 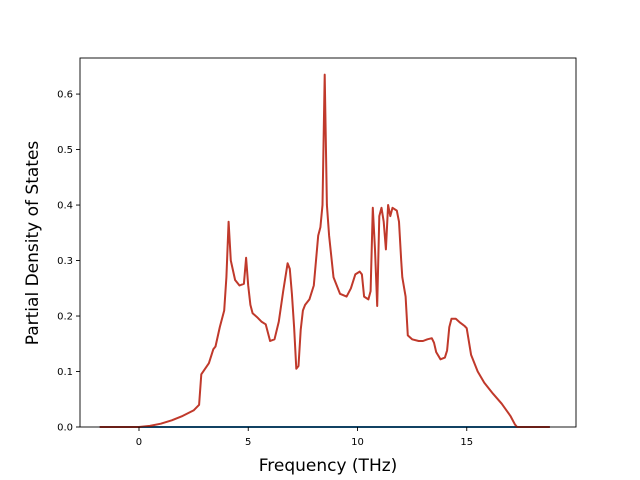 I want to click on y-tick-label: 0.6, so click(x=65, y=95).